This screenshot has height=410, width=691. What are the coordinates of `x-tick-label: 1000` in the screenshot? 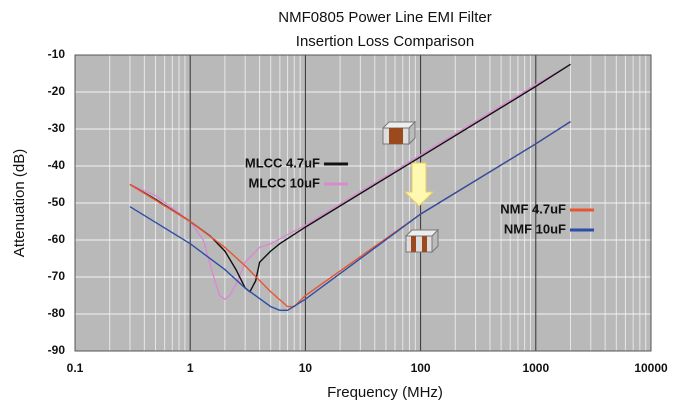 It's located at (535, 368).